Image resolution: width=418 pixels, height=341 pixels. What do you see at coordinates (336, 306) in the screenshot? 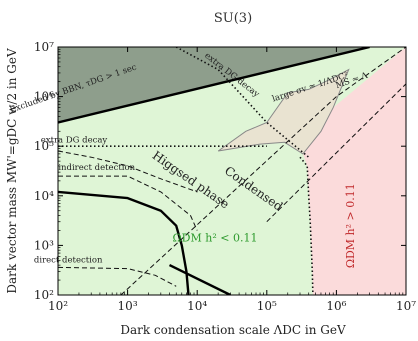
I see `x-tick-label: 10⁶` at bounding box center [336, 306].